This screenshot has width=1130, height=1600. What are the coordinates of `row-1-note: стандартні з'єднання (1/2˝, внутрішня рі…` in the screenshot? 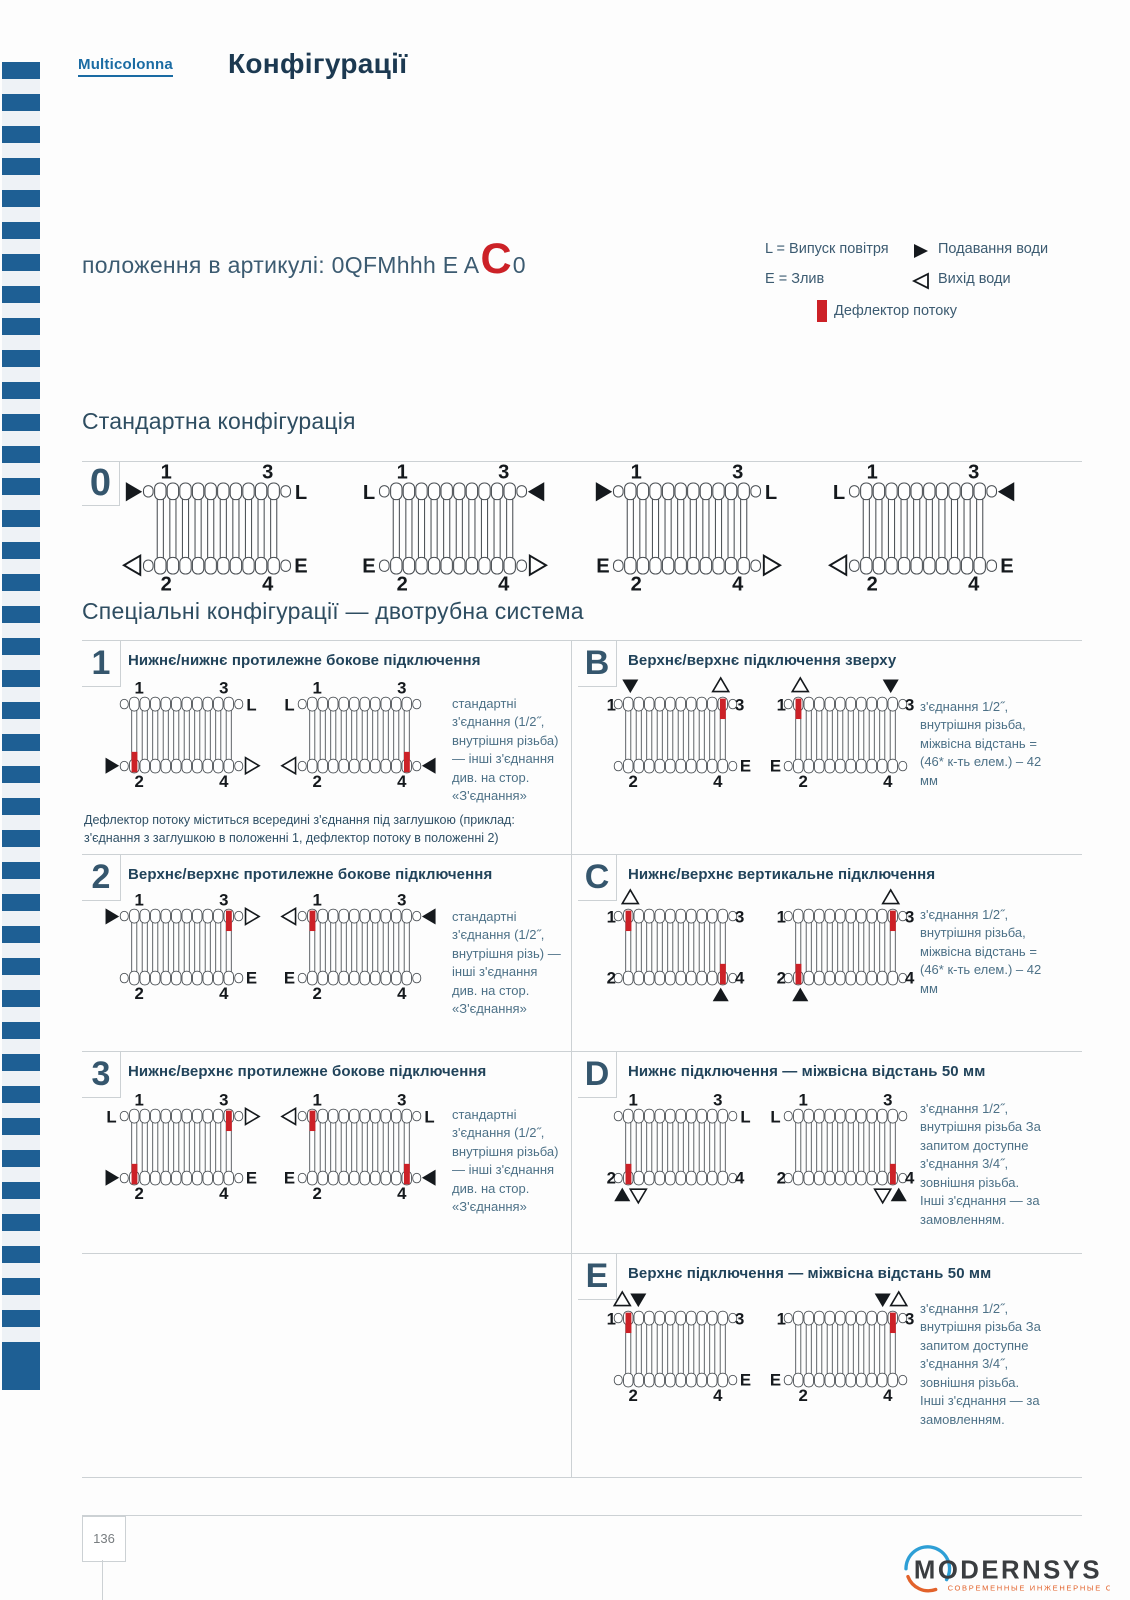 It's located at (505, 750).